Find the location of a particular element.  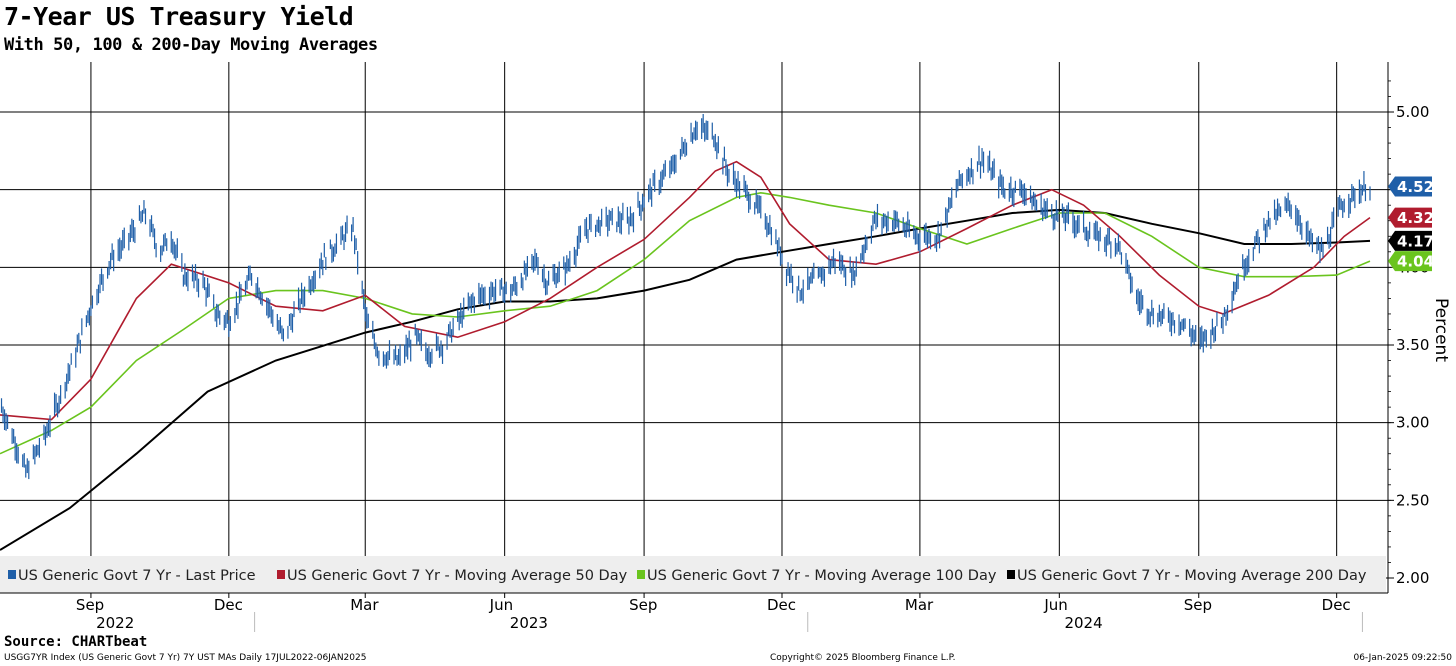

last-value-tag: 4.04 is located at coordinates (1411, 261).